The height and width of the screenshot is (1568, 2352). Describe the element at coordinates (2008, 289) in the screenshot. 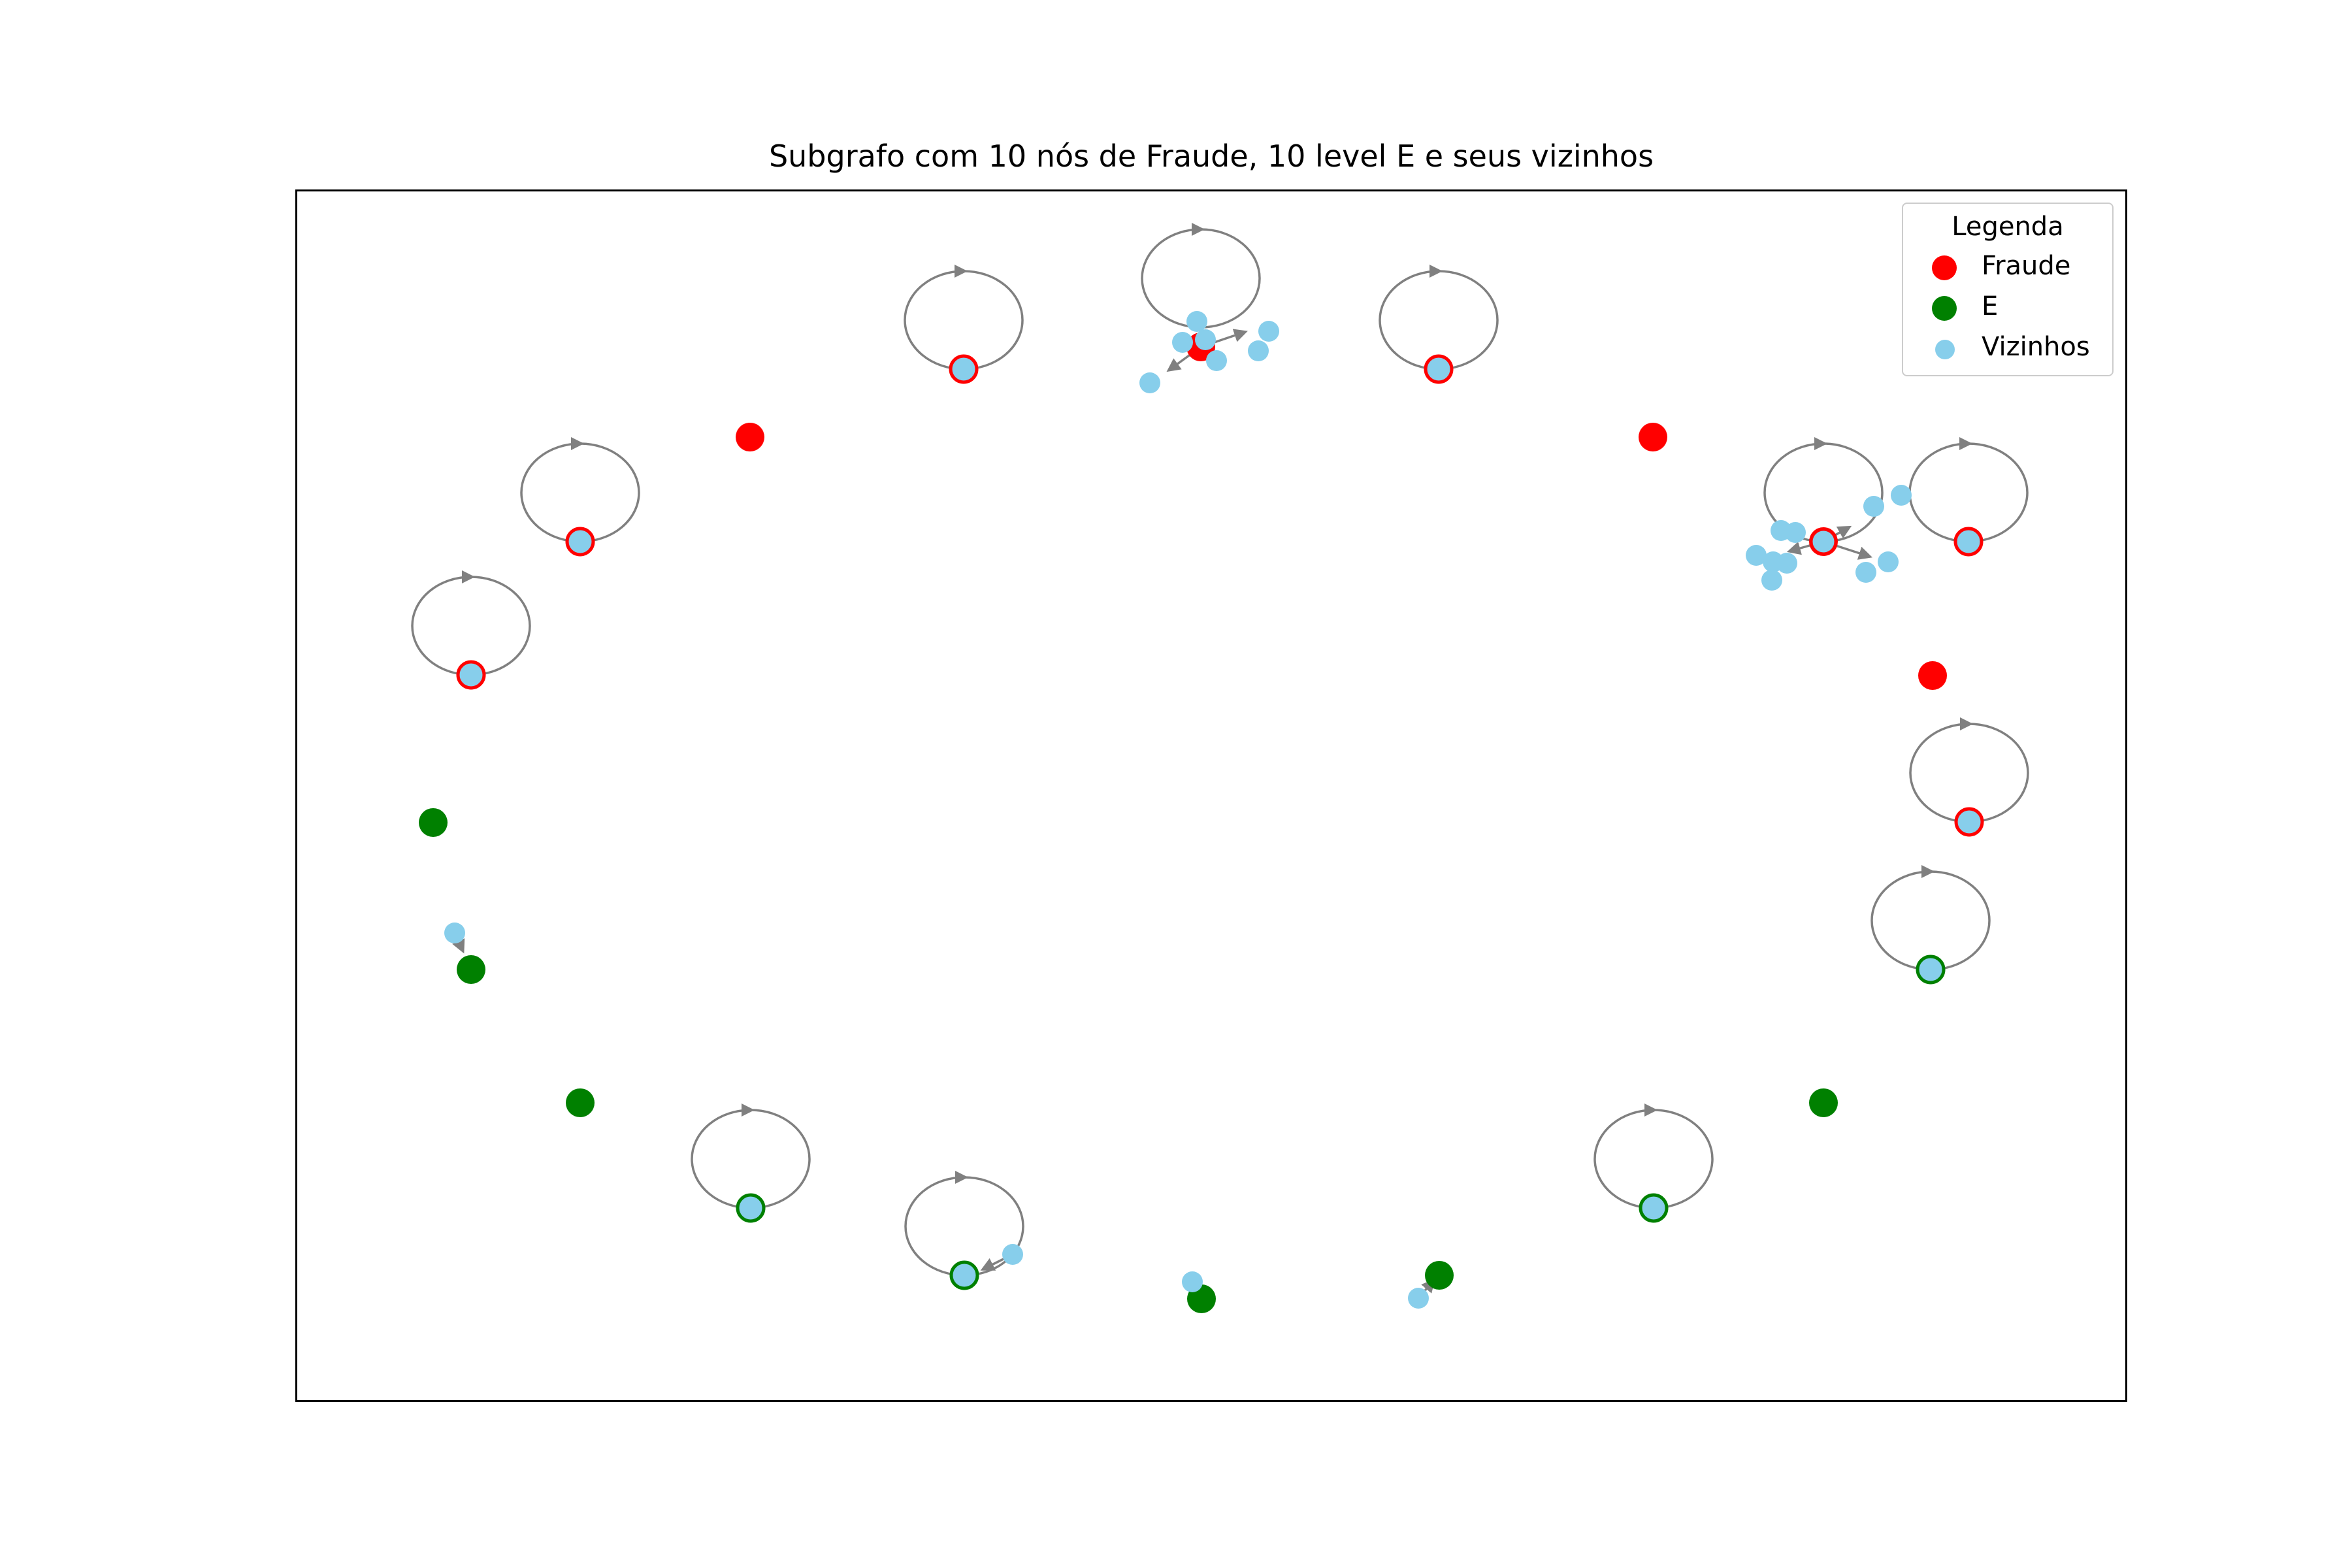

I see `legend: Legenda Fraude E Vizinhos` at that location.